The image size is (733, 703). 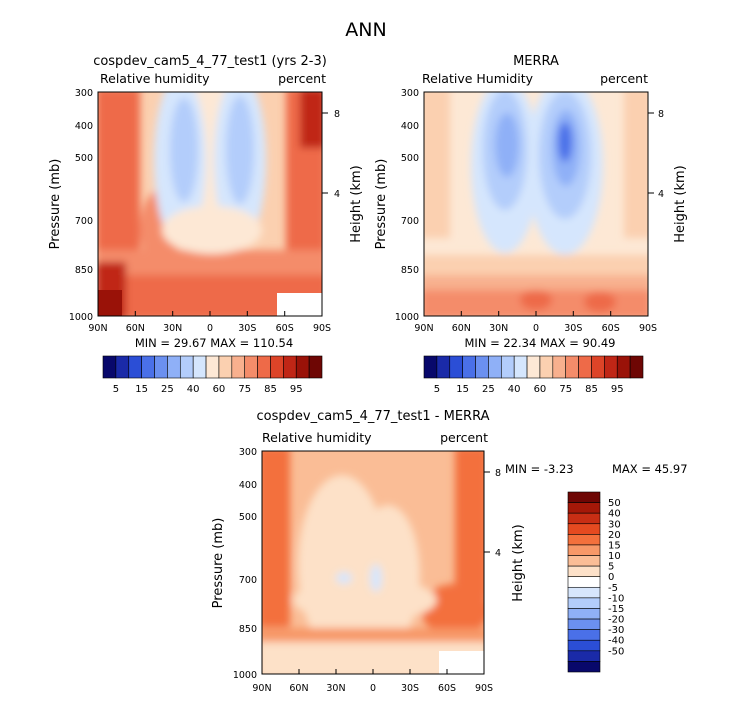 What do you see at coordinates (373, 416) in the screenshot?
I see `panel-title: cospdev_cam5_4_77_test1 - MERRA` at bounding box center [373, 416].